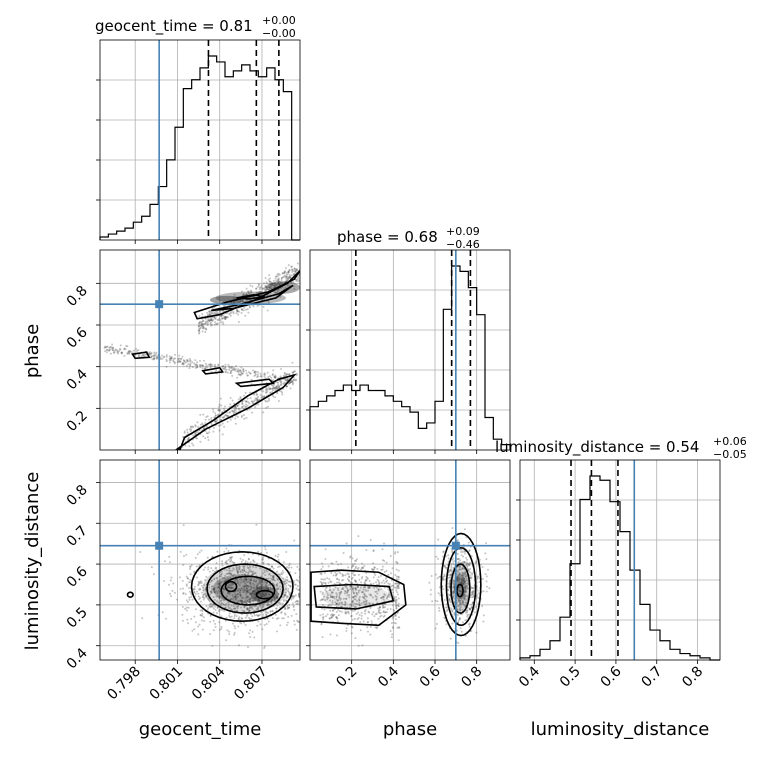 The height and width of the screenshot is (760, 760). Describe the element at coordinates (226, 300) in the screenshot. I see `density-shade` at that location.